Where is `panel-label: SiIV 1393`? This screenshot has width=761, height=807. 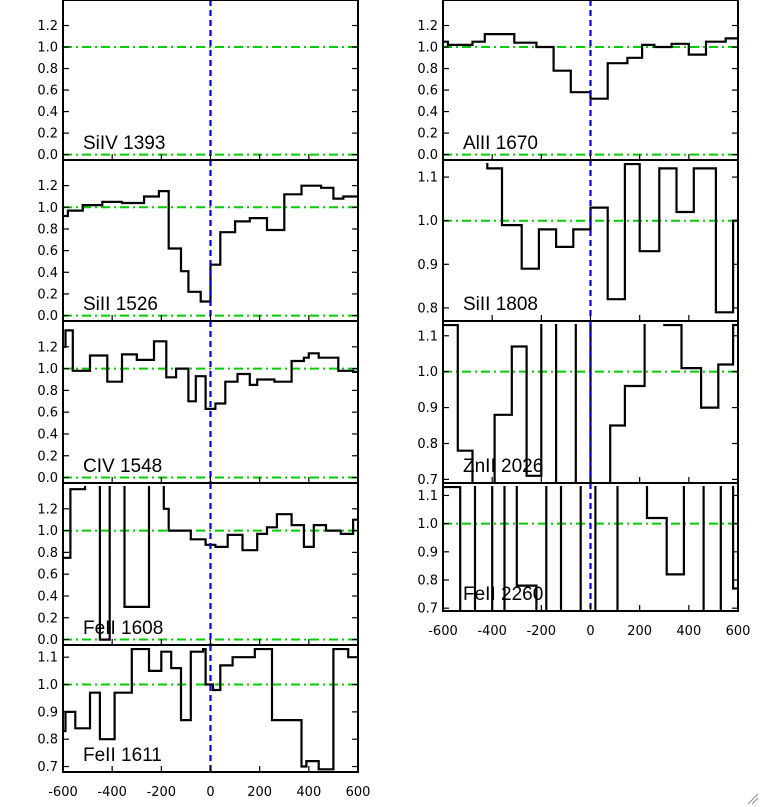 panel-label: SiIV 1393 is located at coordinates (124, 143).